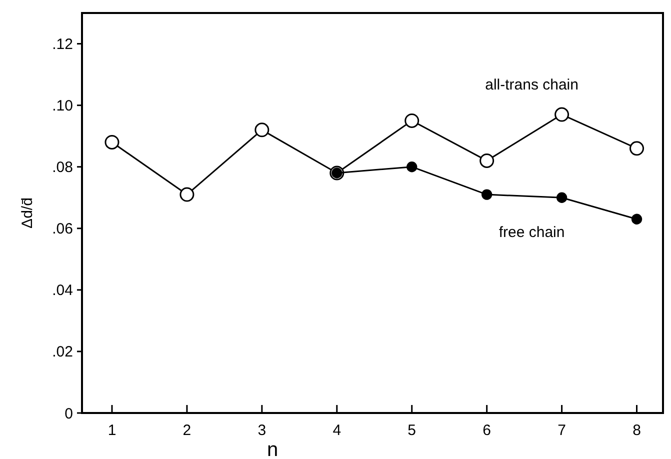 The image size is (671, 459). What do you see at coordinates (62, 291) in the screenshot?
I see `y-tick-label: .04` at bounding box center [62, 291].